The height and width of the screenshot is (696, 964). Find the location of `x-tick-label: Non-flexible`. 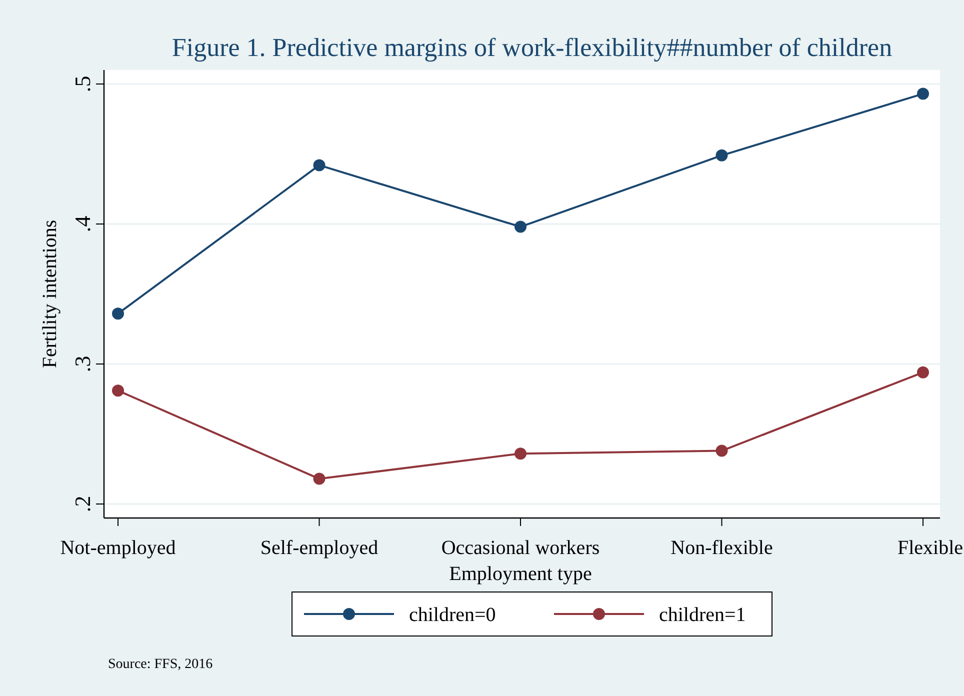

x-tick-label: Non-flexible is located at coordinates (721, 548).